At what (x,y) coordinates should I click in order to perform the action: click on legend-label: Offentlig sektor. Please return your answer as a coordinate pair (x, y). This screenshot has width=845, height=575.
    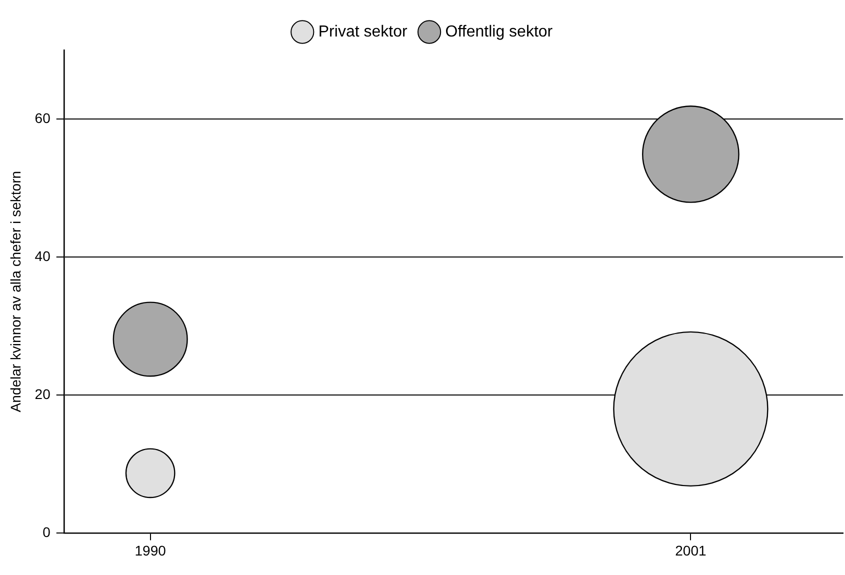
    Looking at the image, I should click on (499, 31).